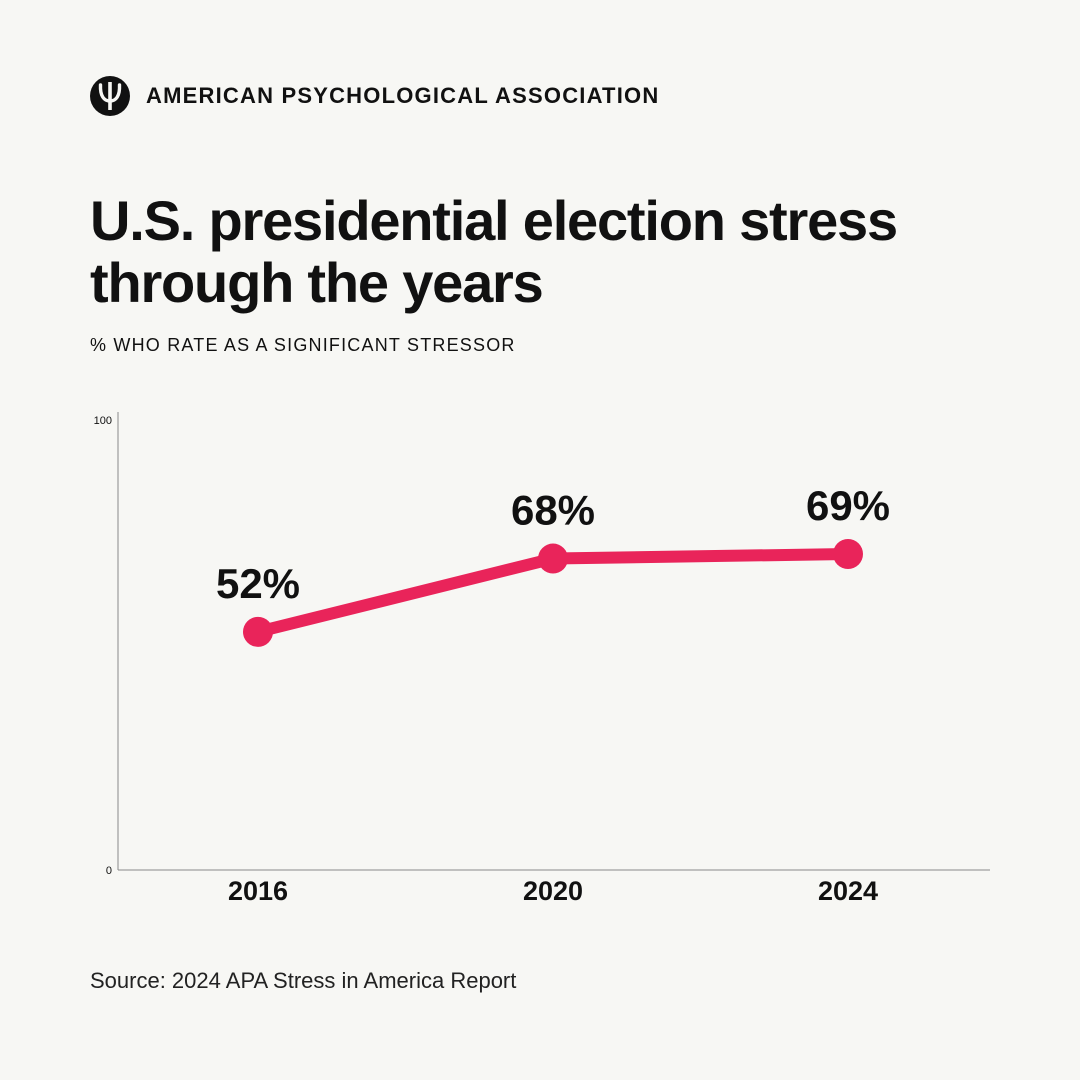 The width and height of the screenshot is (1080, 1080). I want to click on x-tick-label-2020: 2020, so click(553, 891).